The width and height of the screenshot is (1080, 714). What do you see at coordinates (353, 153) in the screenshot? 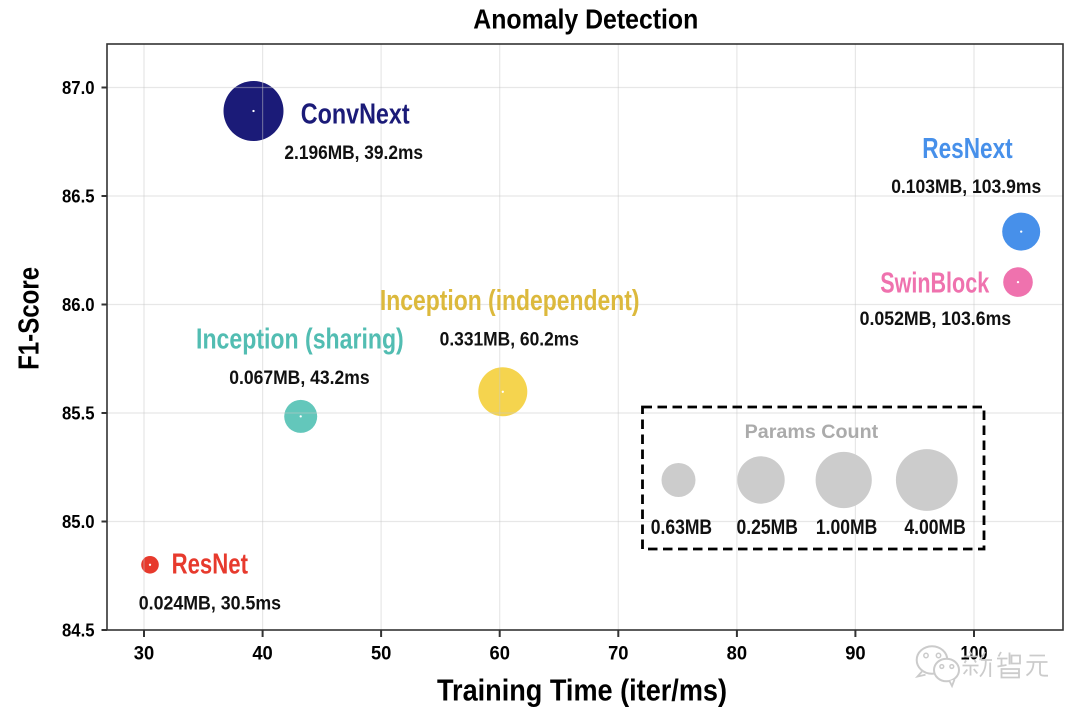
I see `svg-text: 2.196MB, 39.2ms` at bounding box center [353, 153].